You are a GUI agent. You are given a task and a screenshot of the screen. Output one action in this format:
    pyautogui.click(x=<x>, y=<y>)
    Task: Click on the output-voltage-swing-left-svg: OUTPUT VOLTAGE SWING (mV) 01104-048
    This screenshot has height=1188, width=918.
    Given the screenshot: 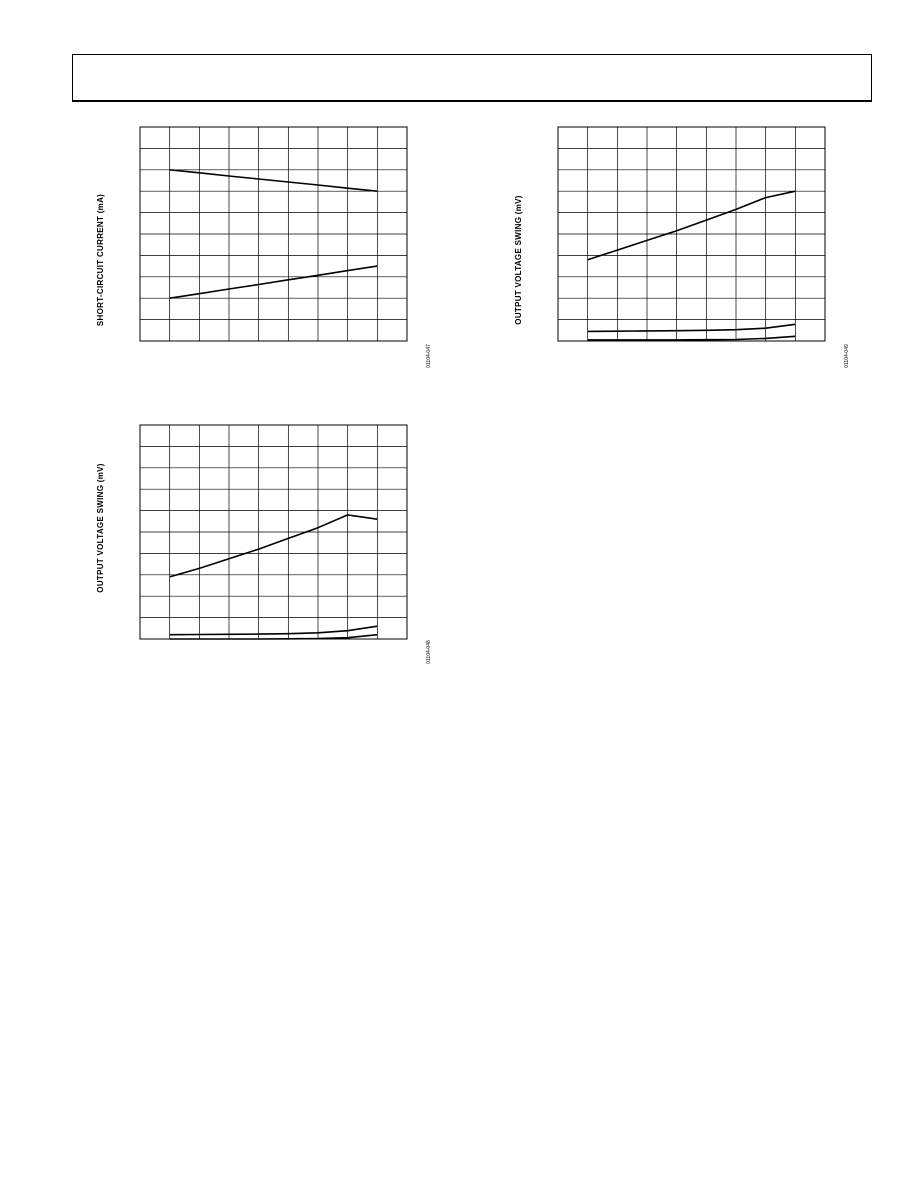 What is the action you would take?
    pyautogui.click(x=264, y=544)
    